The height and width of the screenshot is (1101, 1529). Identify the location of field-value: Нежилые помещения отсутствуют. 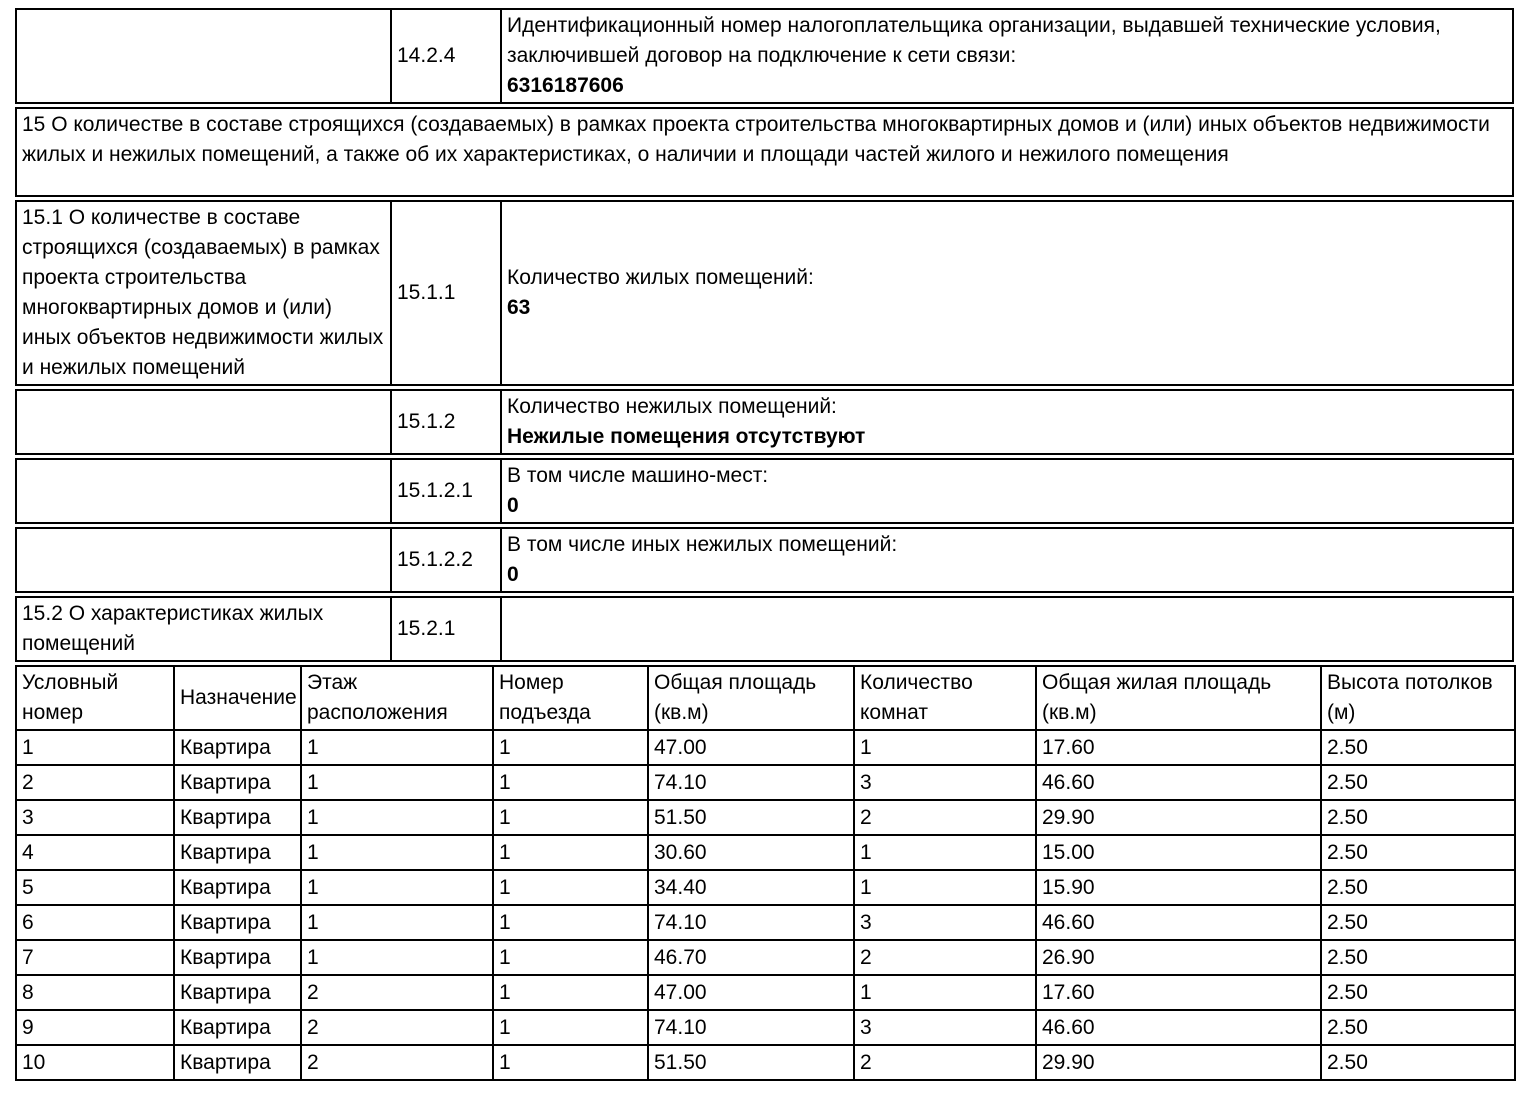
(686, 436).